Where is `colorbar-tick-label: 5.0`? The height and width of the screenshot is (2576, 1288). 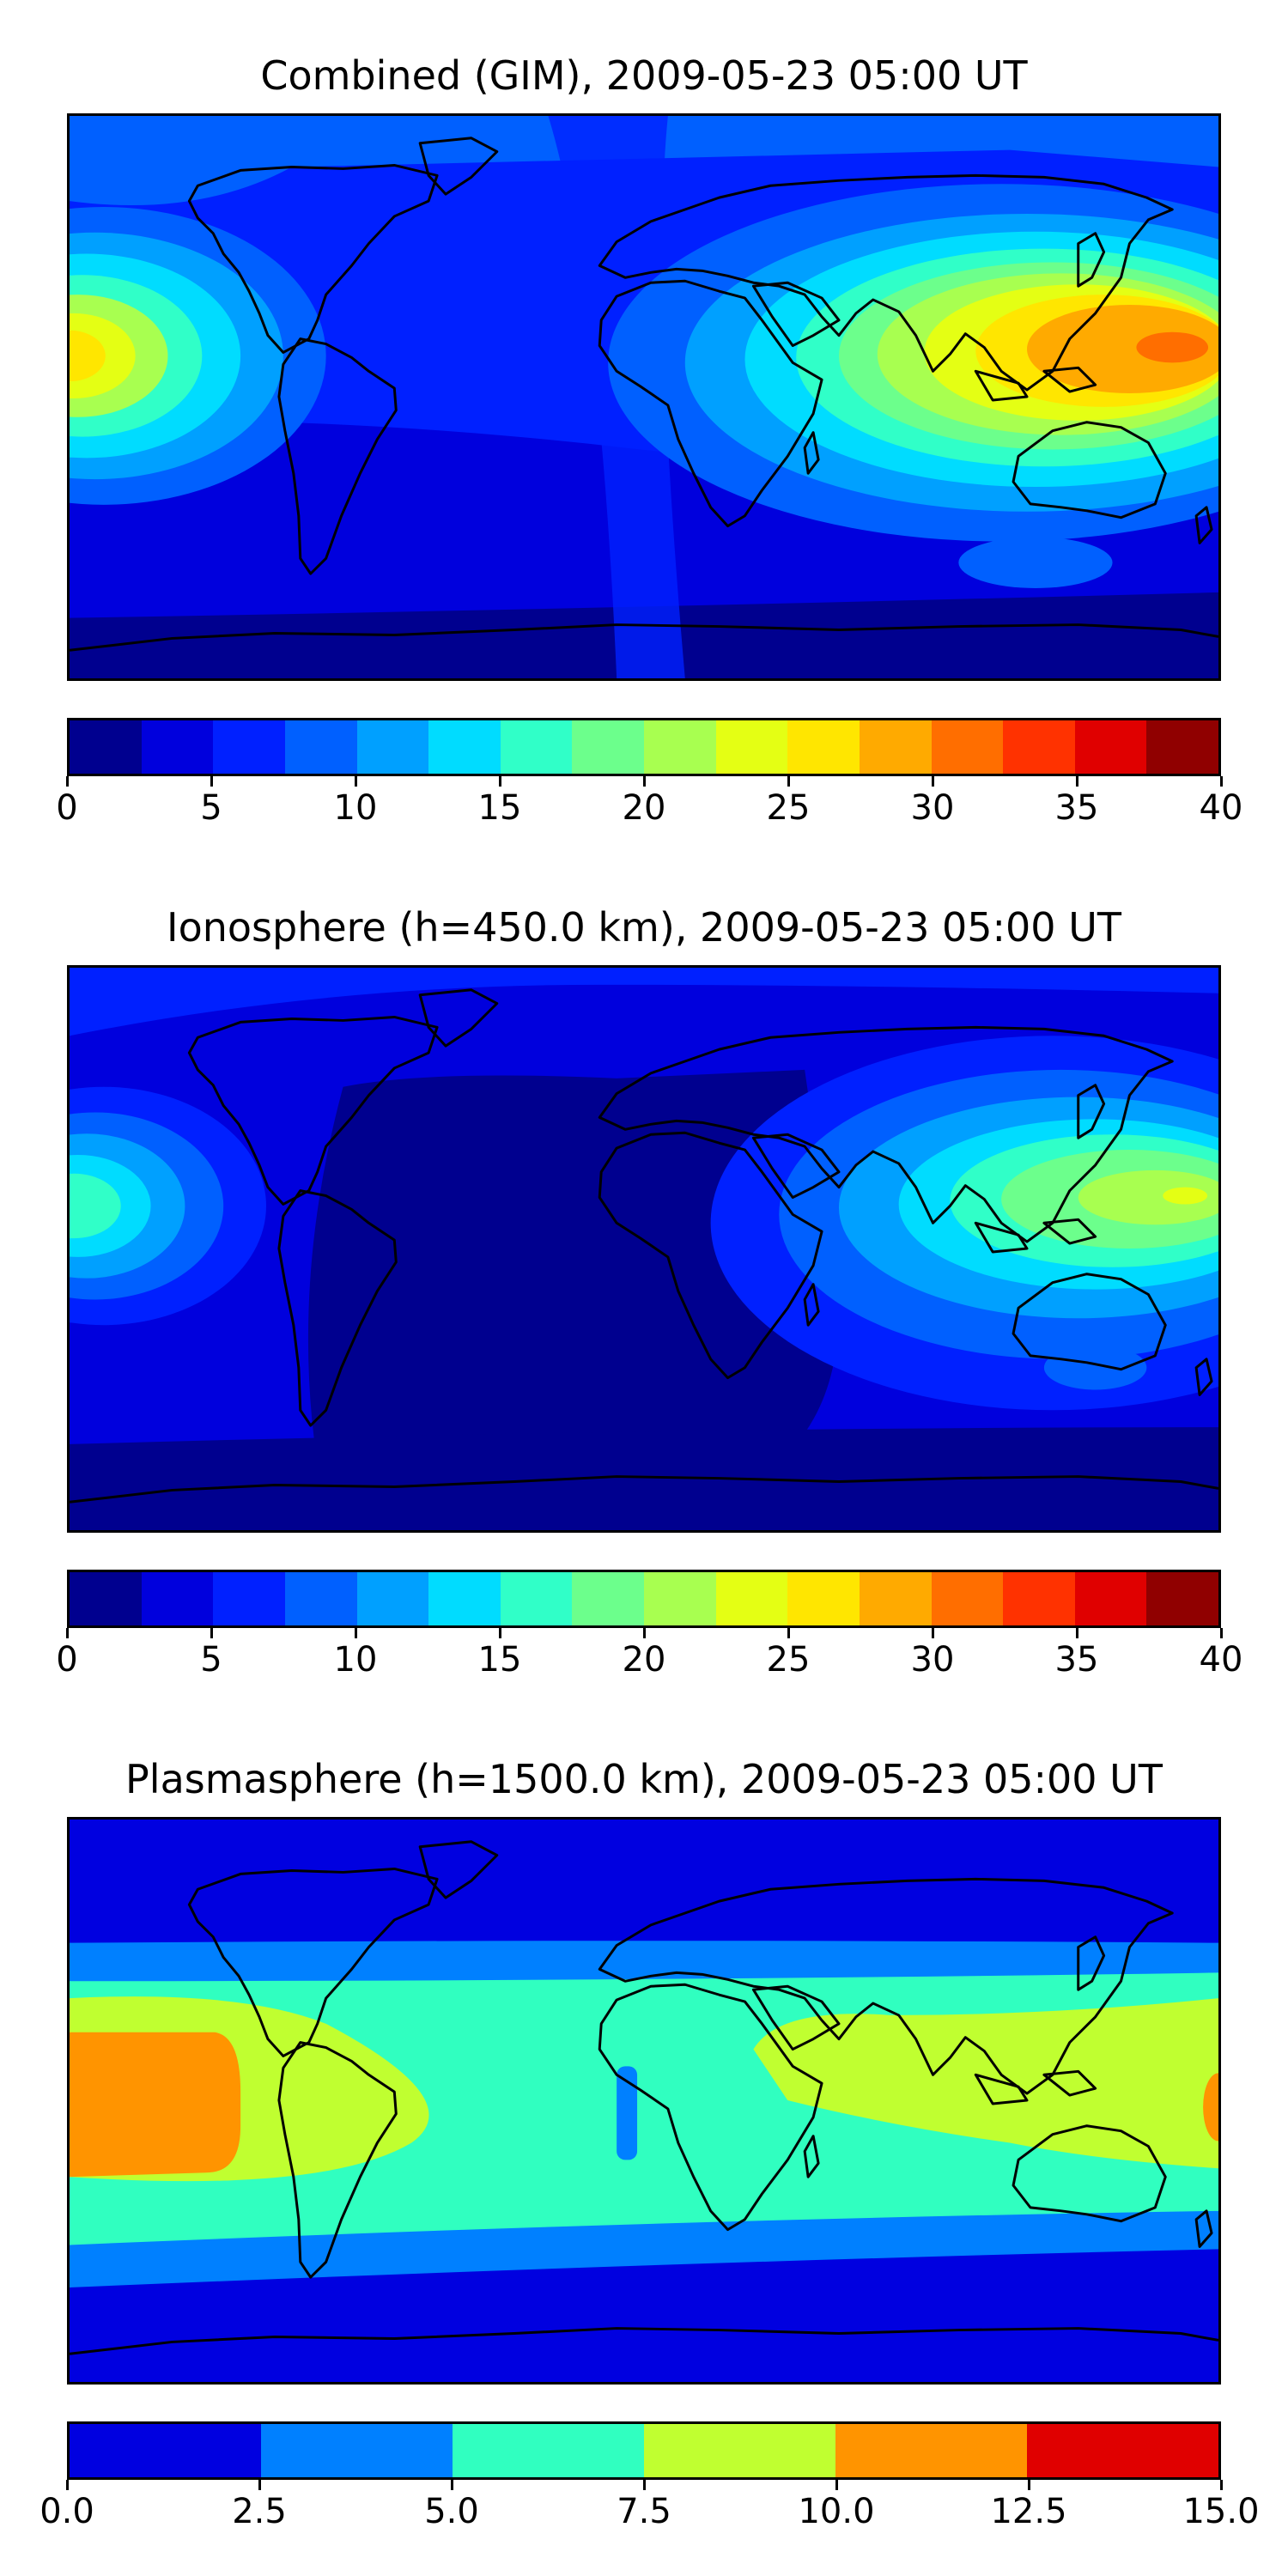
colorbar-tick-label: 5.0 is located at coordinates (452, 2511).